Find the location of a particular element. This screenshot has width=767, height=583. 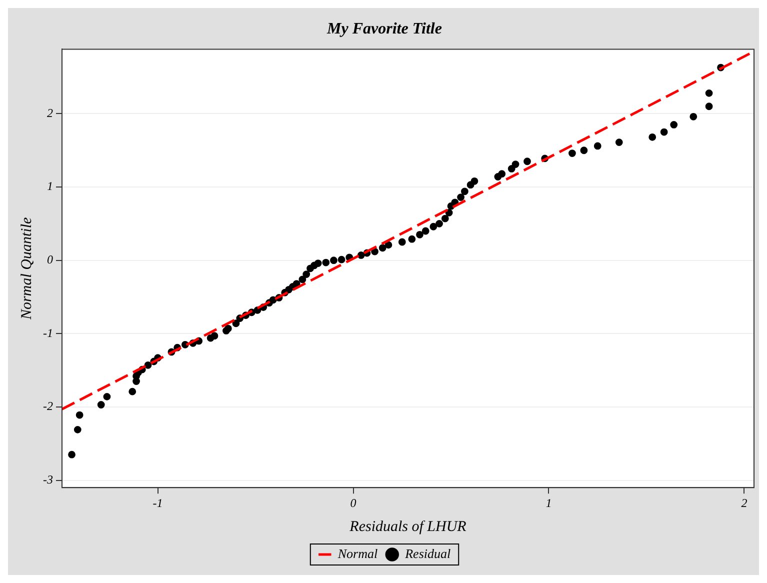

y-tick-label: 0 is located at coordinates (49, 259).